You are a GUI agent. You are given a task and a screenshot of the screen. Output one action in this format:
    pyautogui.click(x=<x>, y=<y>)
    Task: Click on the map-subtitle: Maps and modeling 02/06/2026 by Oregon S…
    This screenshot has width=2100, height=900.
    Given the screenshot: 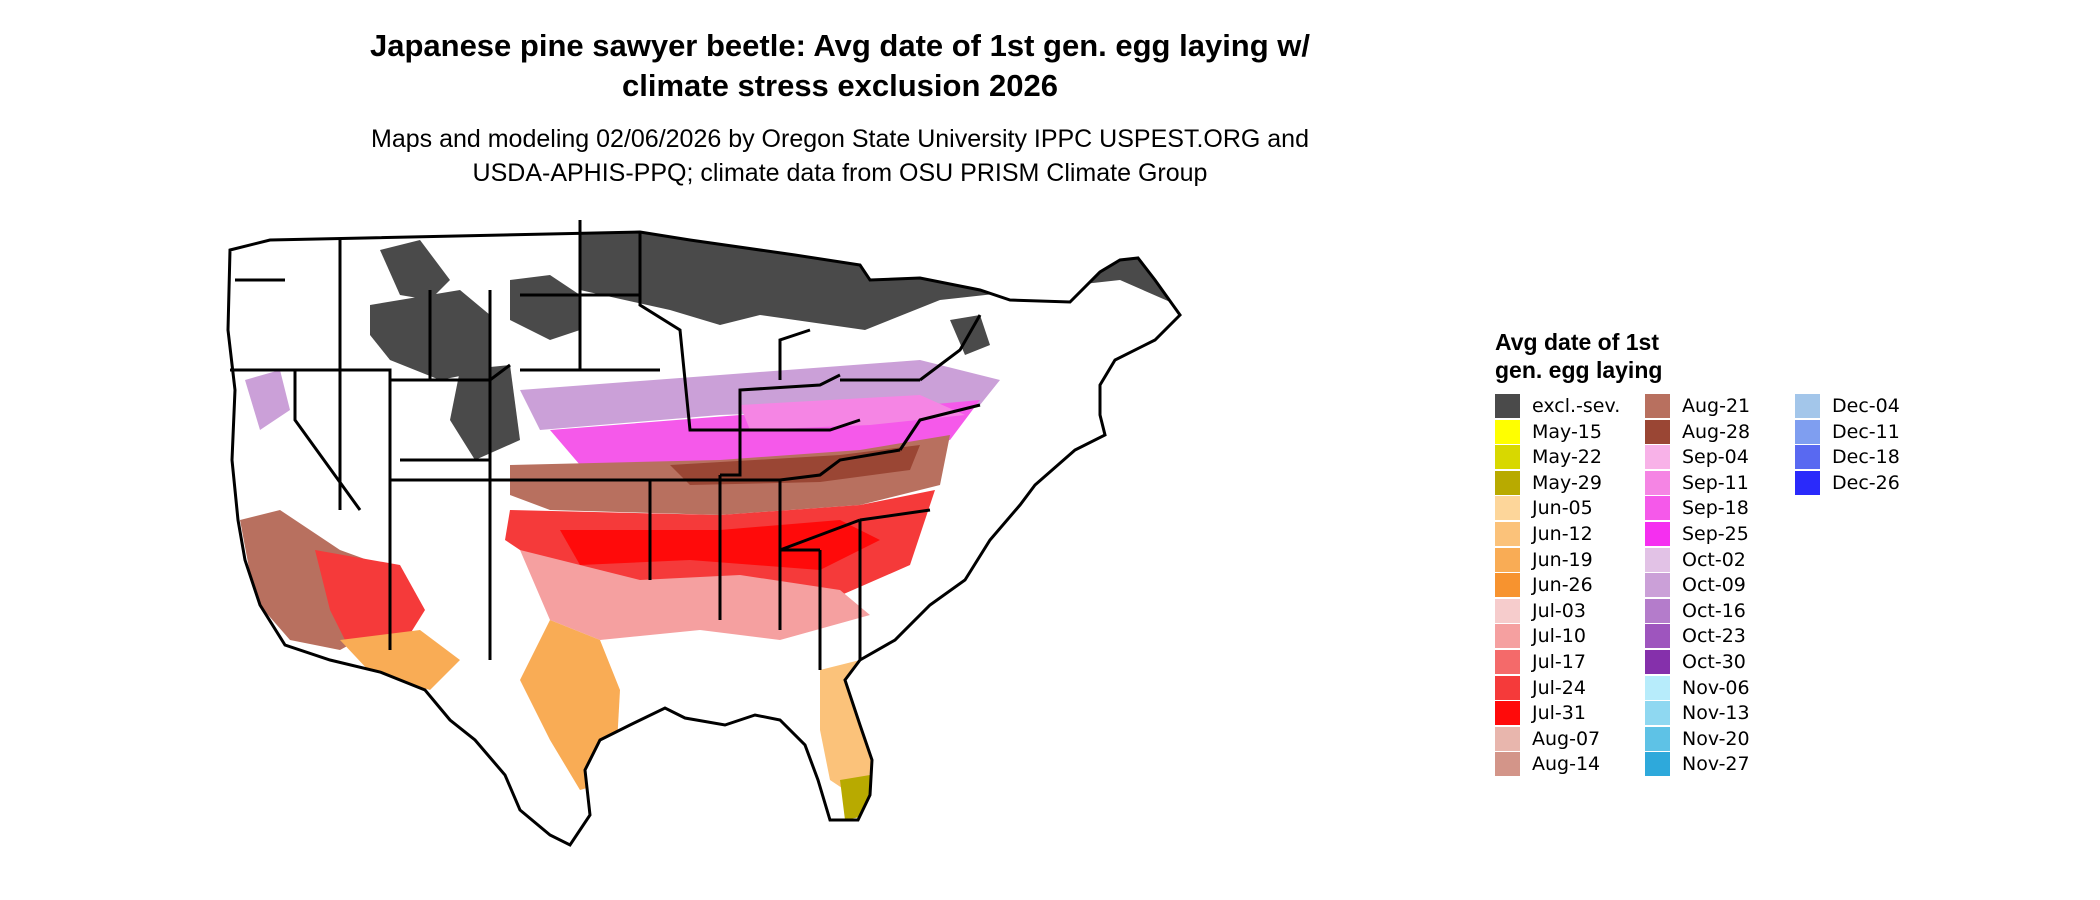 What is the action you would take?
    pyautogui.click(x=840, y=156)
    